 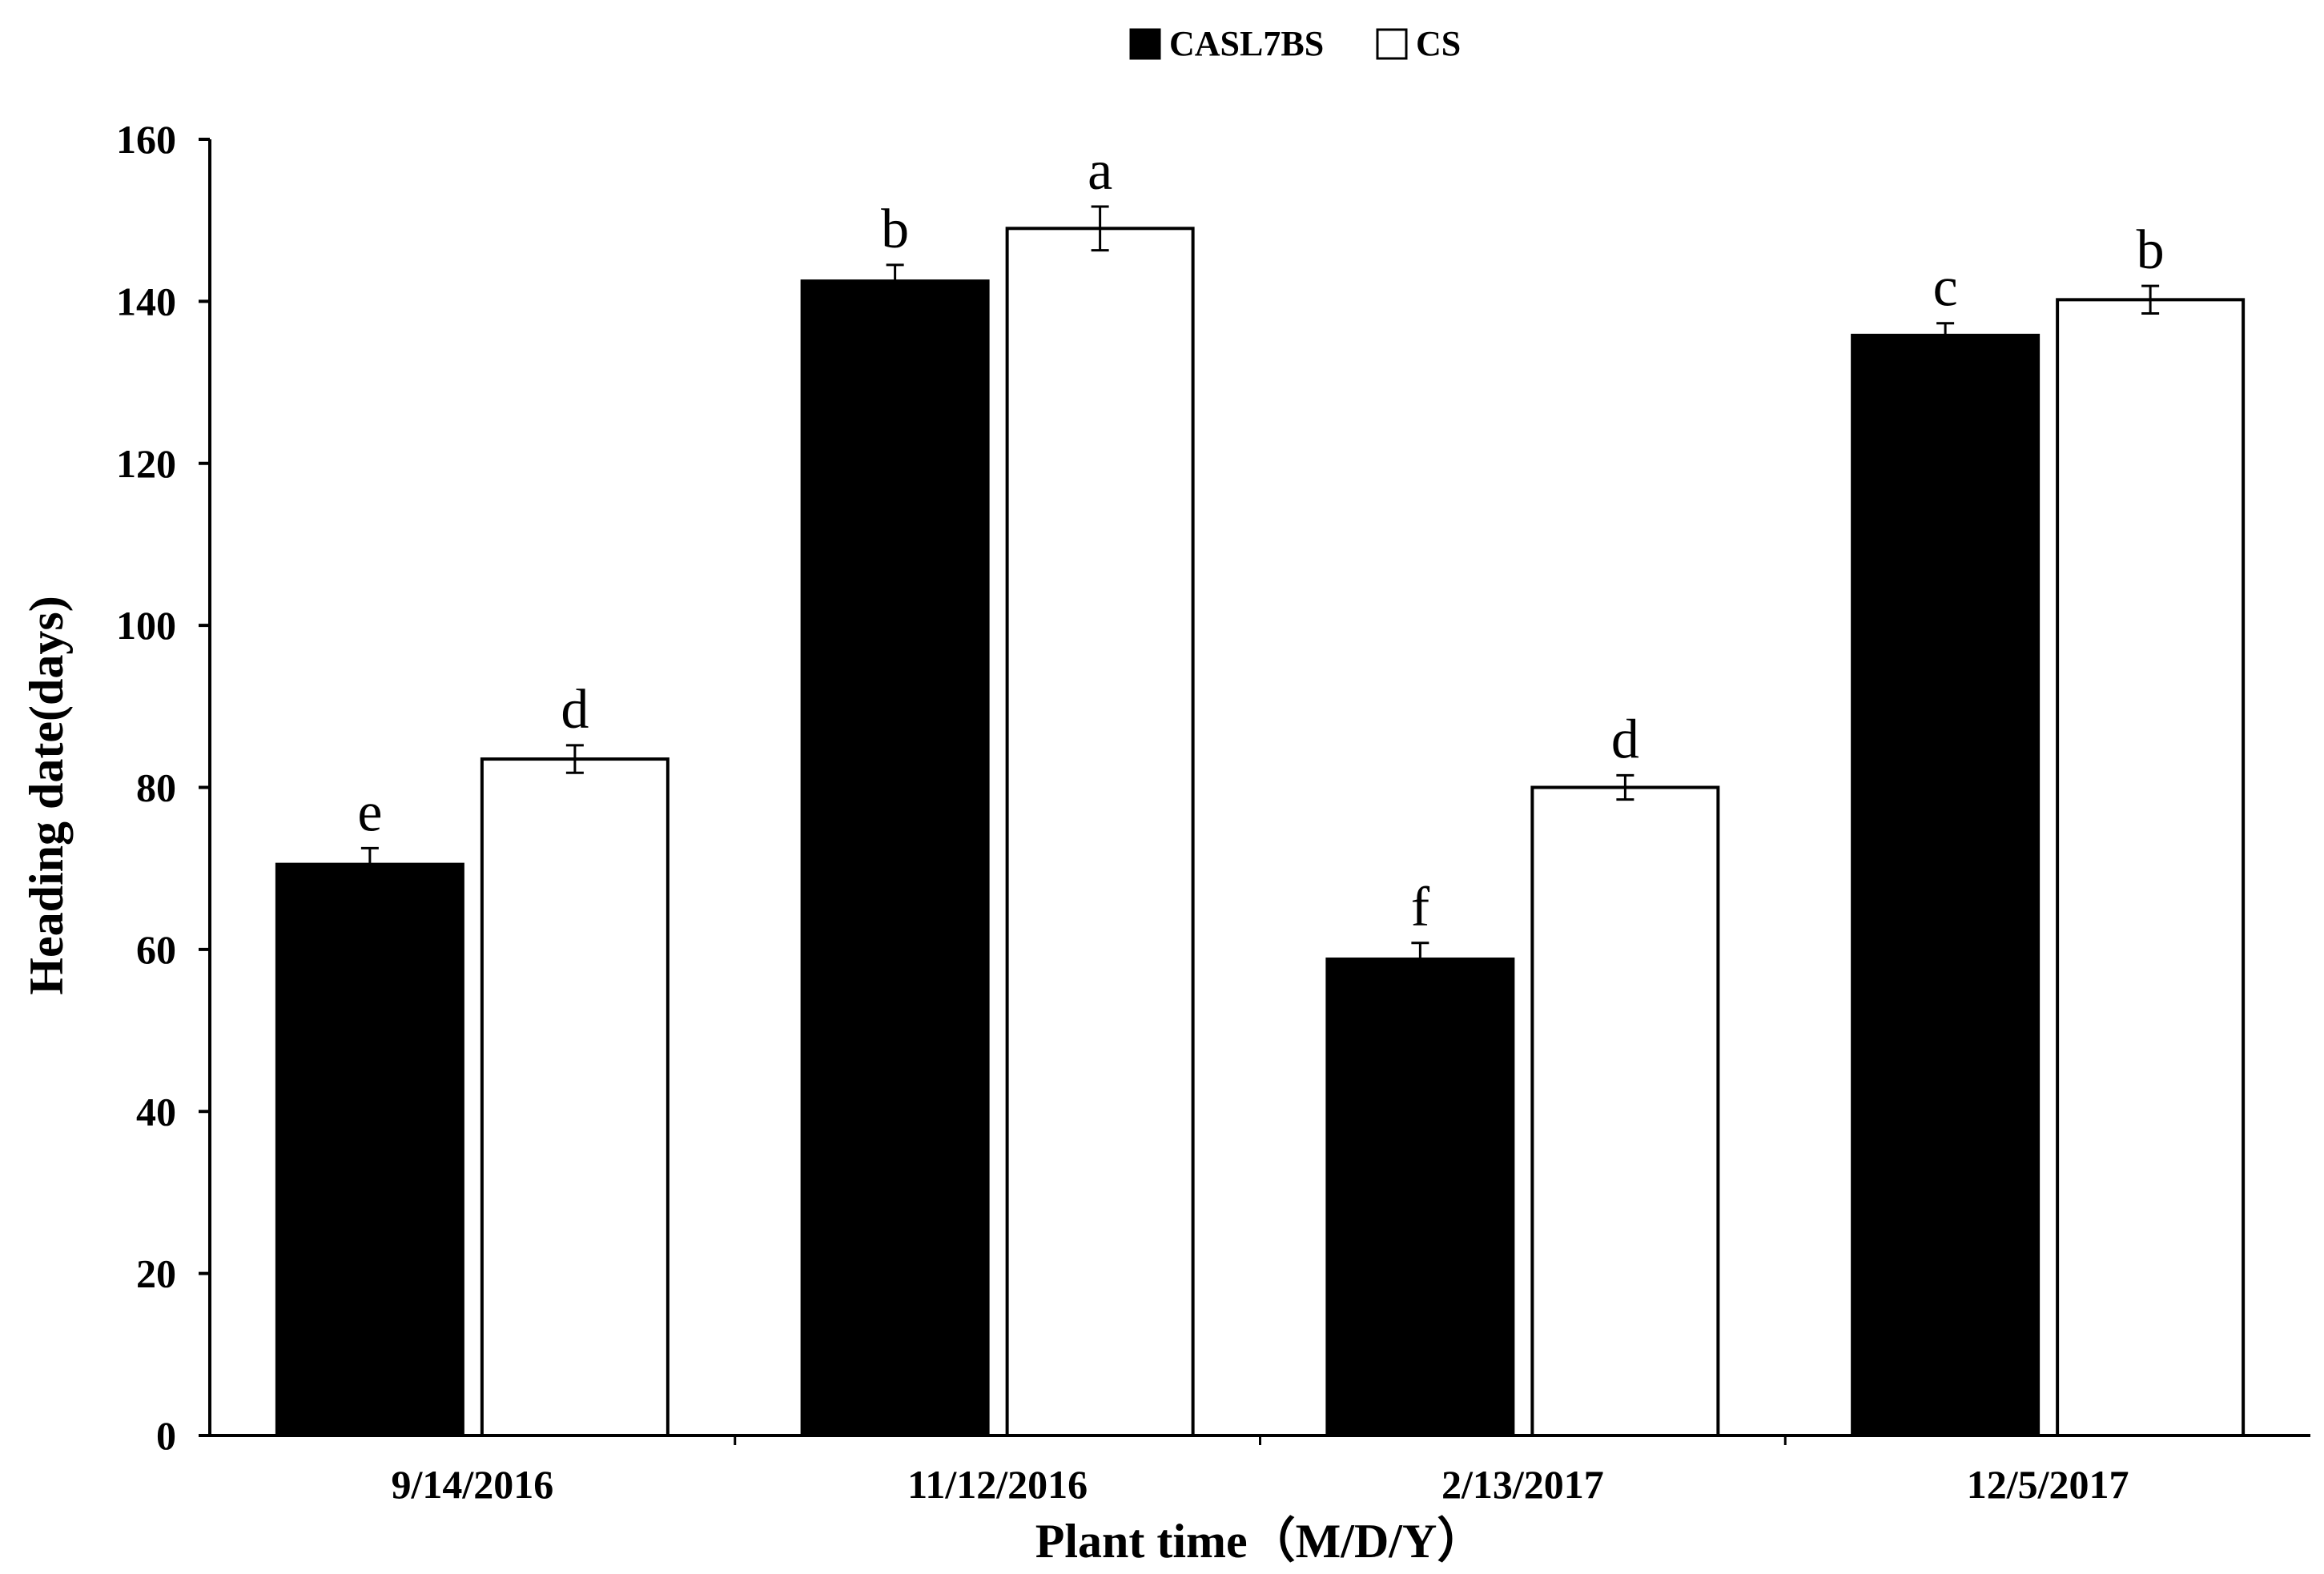 What do you see at coordinates (156, 787) in the screenshot?
I see `y-tick-label: 80` at bounding box center [156, 787].